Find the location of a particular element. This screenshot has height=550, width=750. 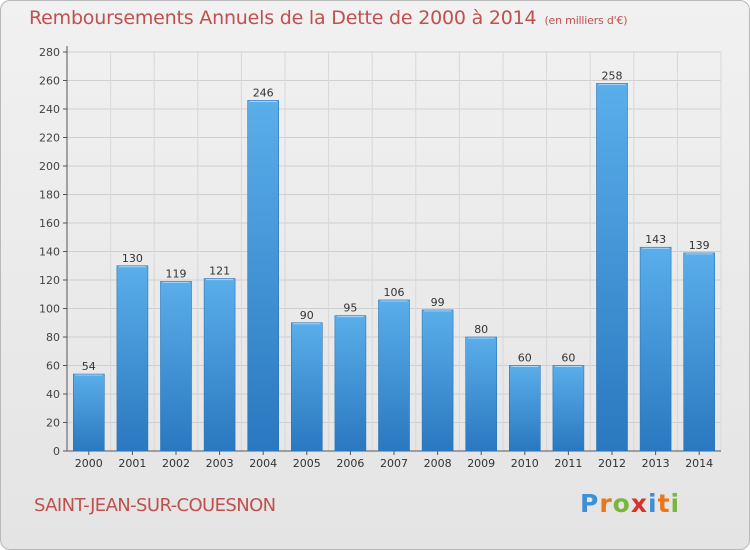

value-label-2004: 246 is located at coordinates (263, 92).